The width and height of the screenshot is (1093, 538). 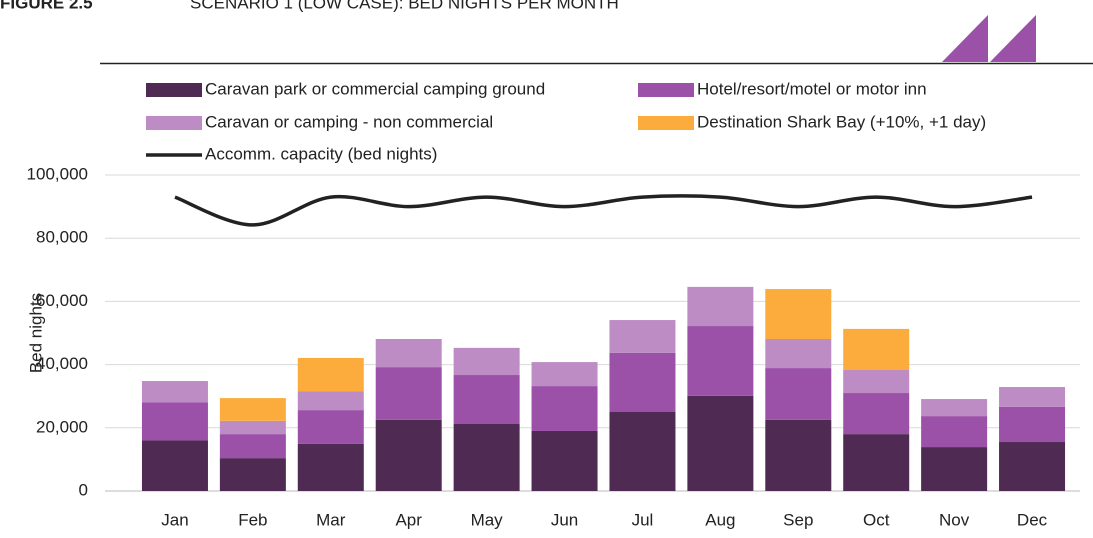 I want to click on legend-label: Caravan or camping - non commercial, so click(x=349, y=121).